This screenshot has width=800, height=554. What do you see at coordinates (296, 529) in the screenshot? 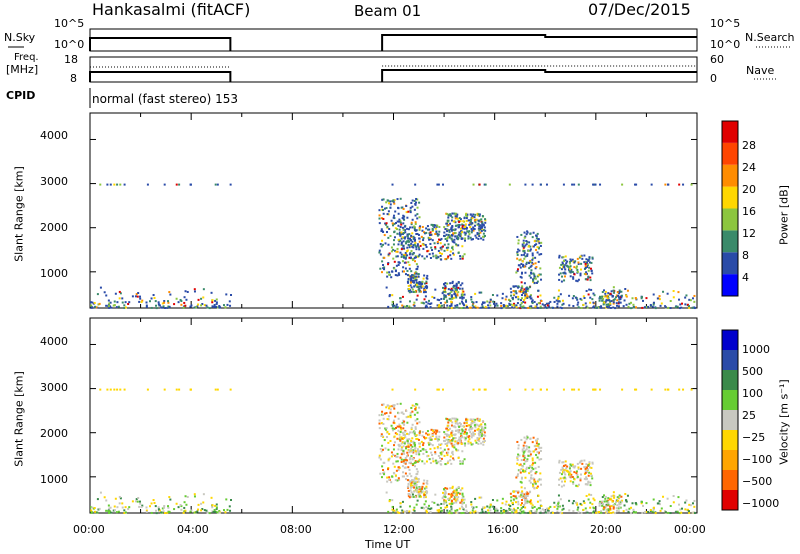
I see `xtick-0800: 08:00` at bounding box center [296, 529].